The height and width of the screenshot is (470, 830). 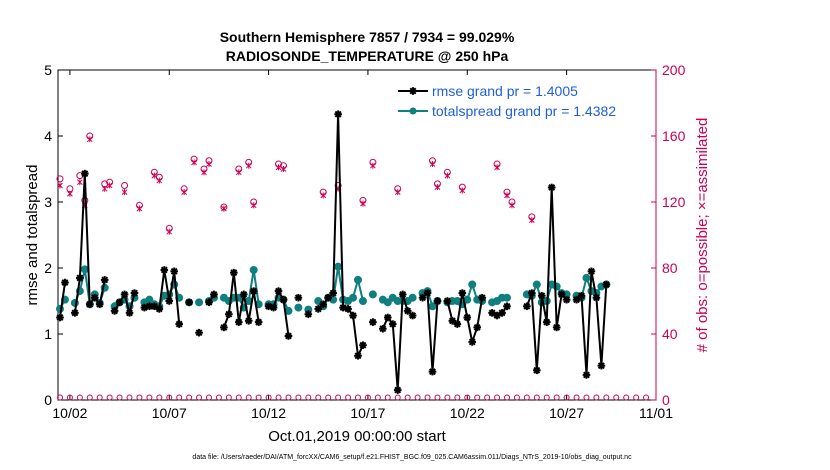 I want to click on x-tick-label: 10/22, so click(x=467, y=413).